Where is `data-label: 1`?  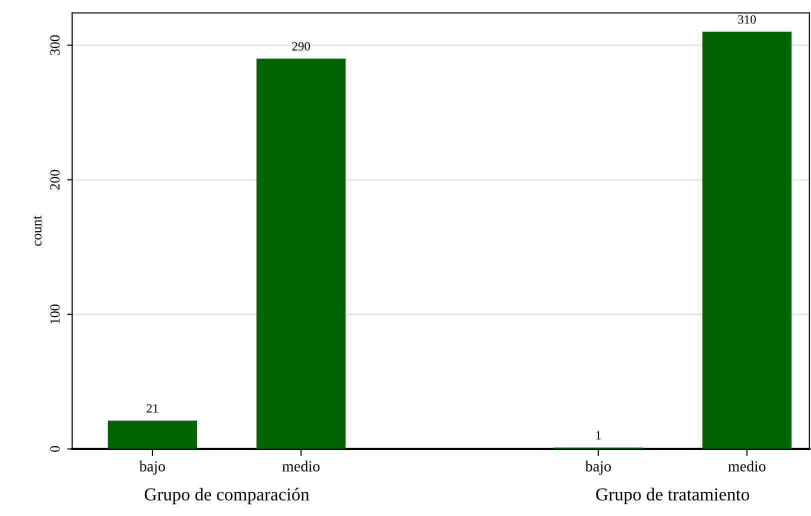 data-label: 1 is located at coordinates (598, 435).